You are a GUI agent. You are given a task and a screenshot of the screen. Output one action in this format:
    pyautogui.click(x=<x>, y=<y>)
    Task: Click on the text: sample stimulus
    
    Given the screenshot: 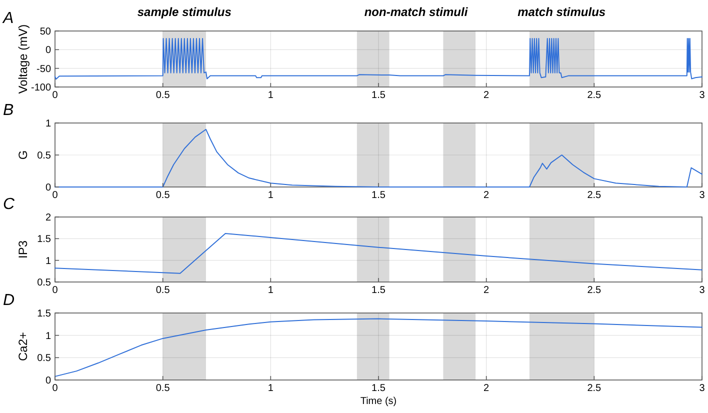 What is the action you would take?
    pyautogui.click(x=184, y=12)
    